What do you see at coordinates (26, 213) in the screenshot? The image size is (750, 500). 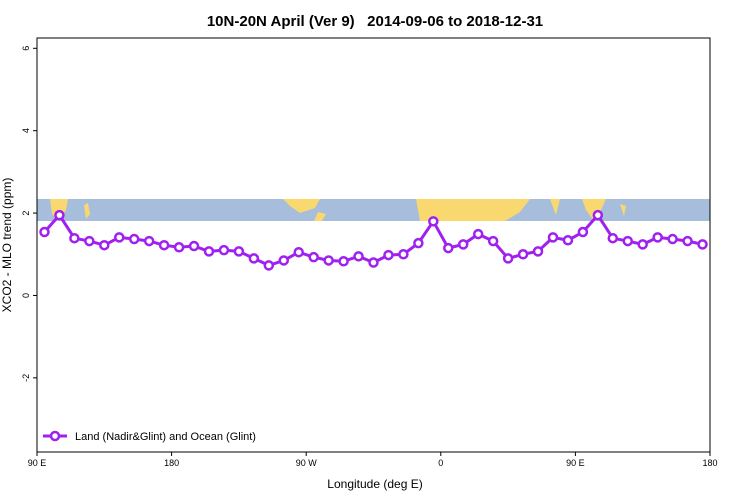 I see `y-tick-label: 2` at bounding box center [26, 213].